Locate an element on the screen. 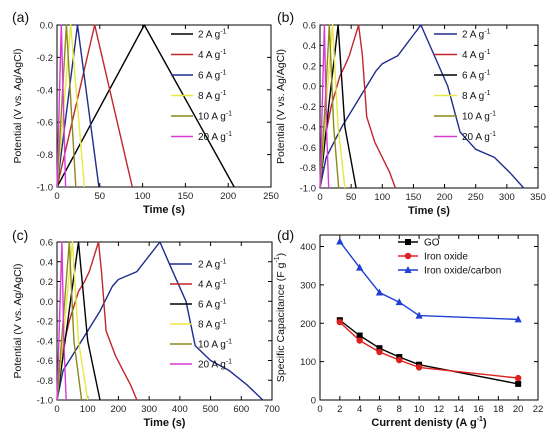 The height and width of the screenshot is (434, 550). y-tick-label: 0.6 is located at coordinates (46, 243).